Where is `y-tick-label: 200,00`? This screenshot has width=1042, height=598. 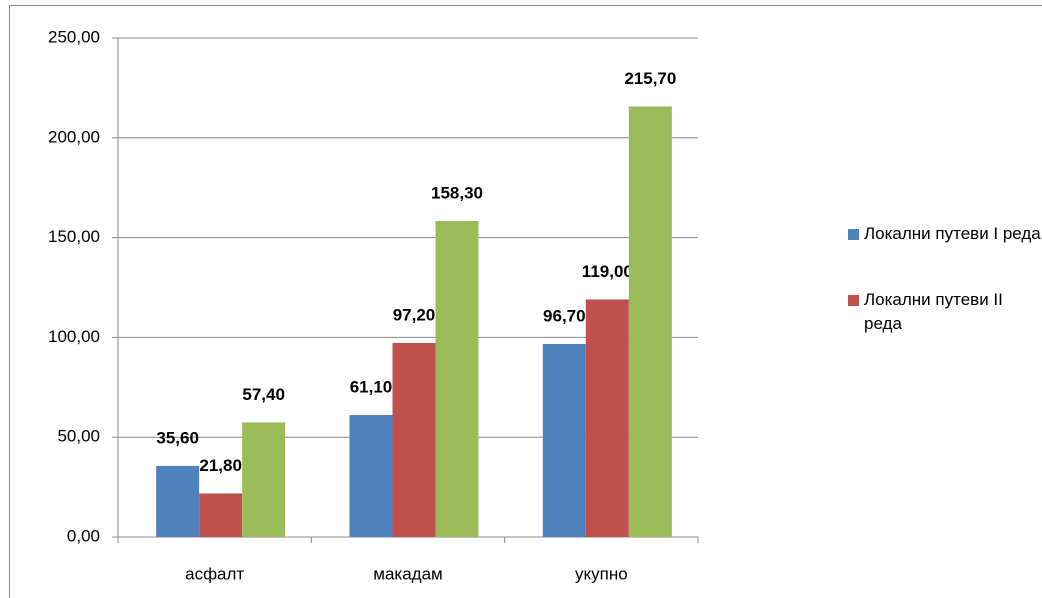 y-tick-label: 200,00 is located at coordinates (74, 136).